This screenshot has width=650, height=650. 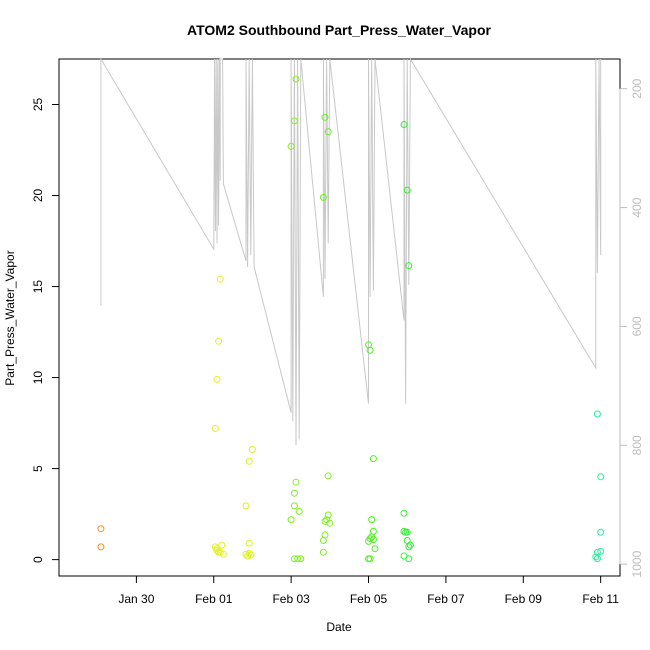 I want to click on right-tick-label: 600, so click(x=637, y=326).